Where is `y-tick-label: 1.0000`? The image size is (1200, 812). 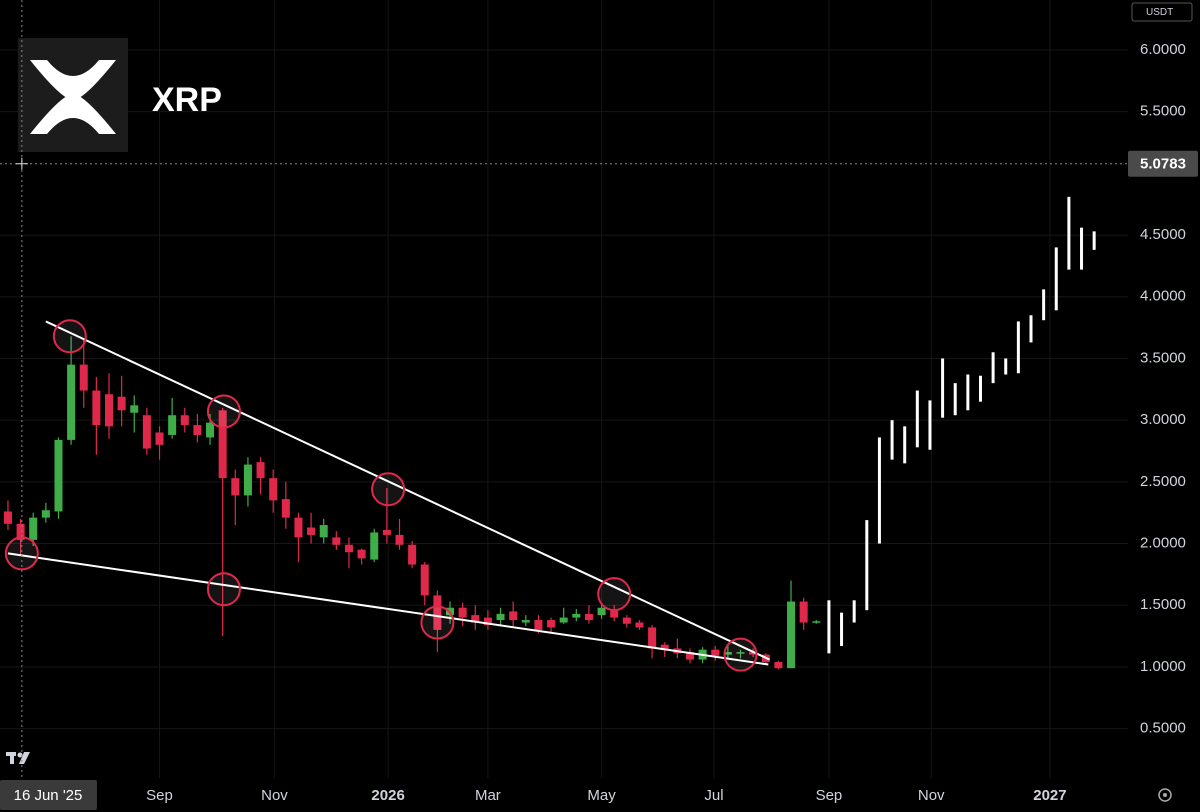
y-tick-label: 1.0000 is located at coordinates (1163, 666).